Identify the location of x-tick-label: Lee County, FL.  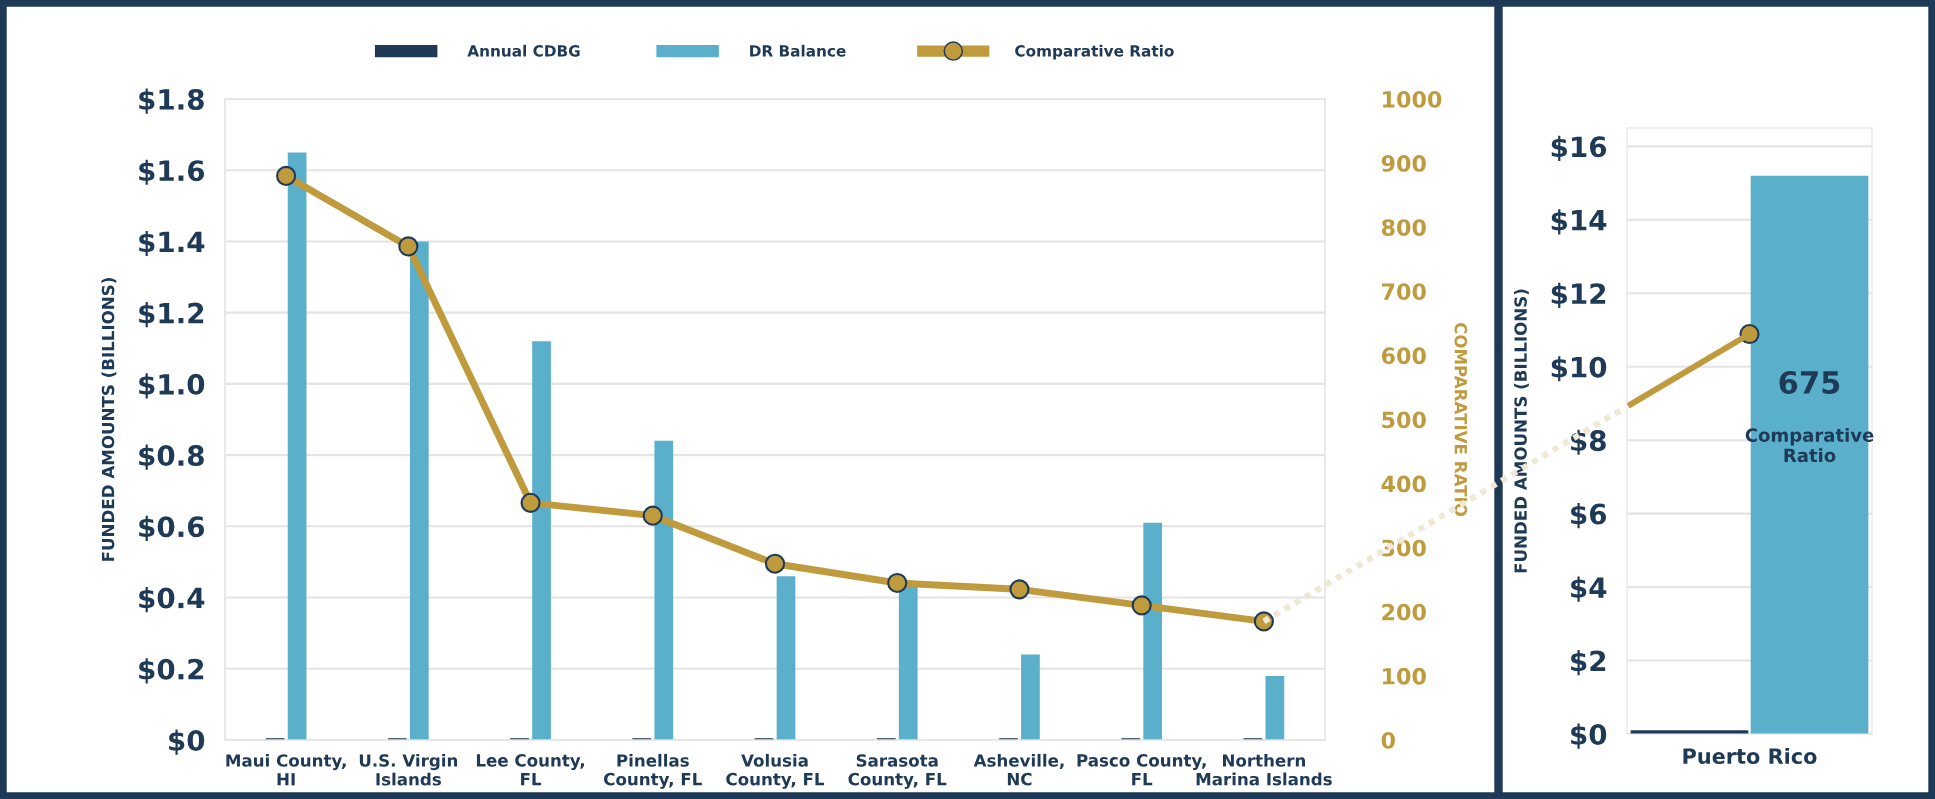
(530, 770).